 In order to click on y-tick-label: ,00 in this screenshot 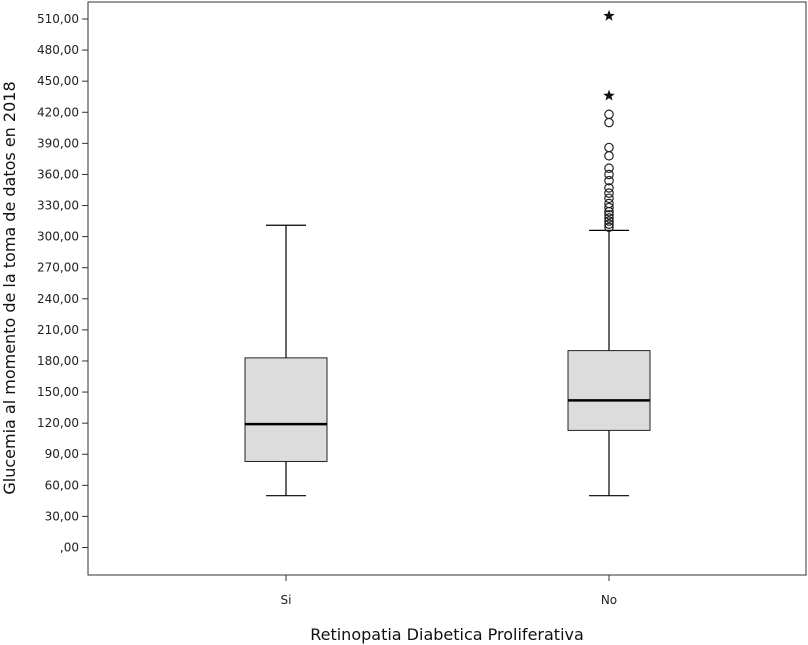, I will do `click(69, 548)`.